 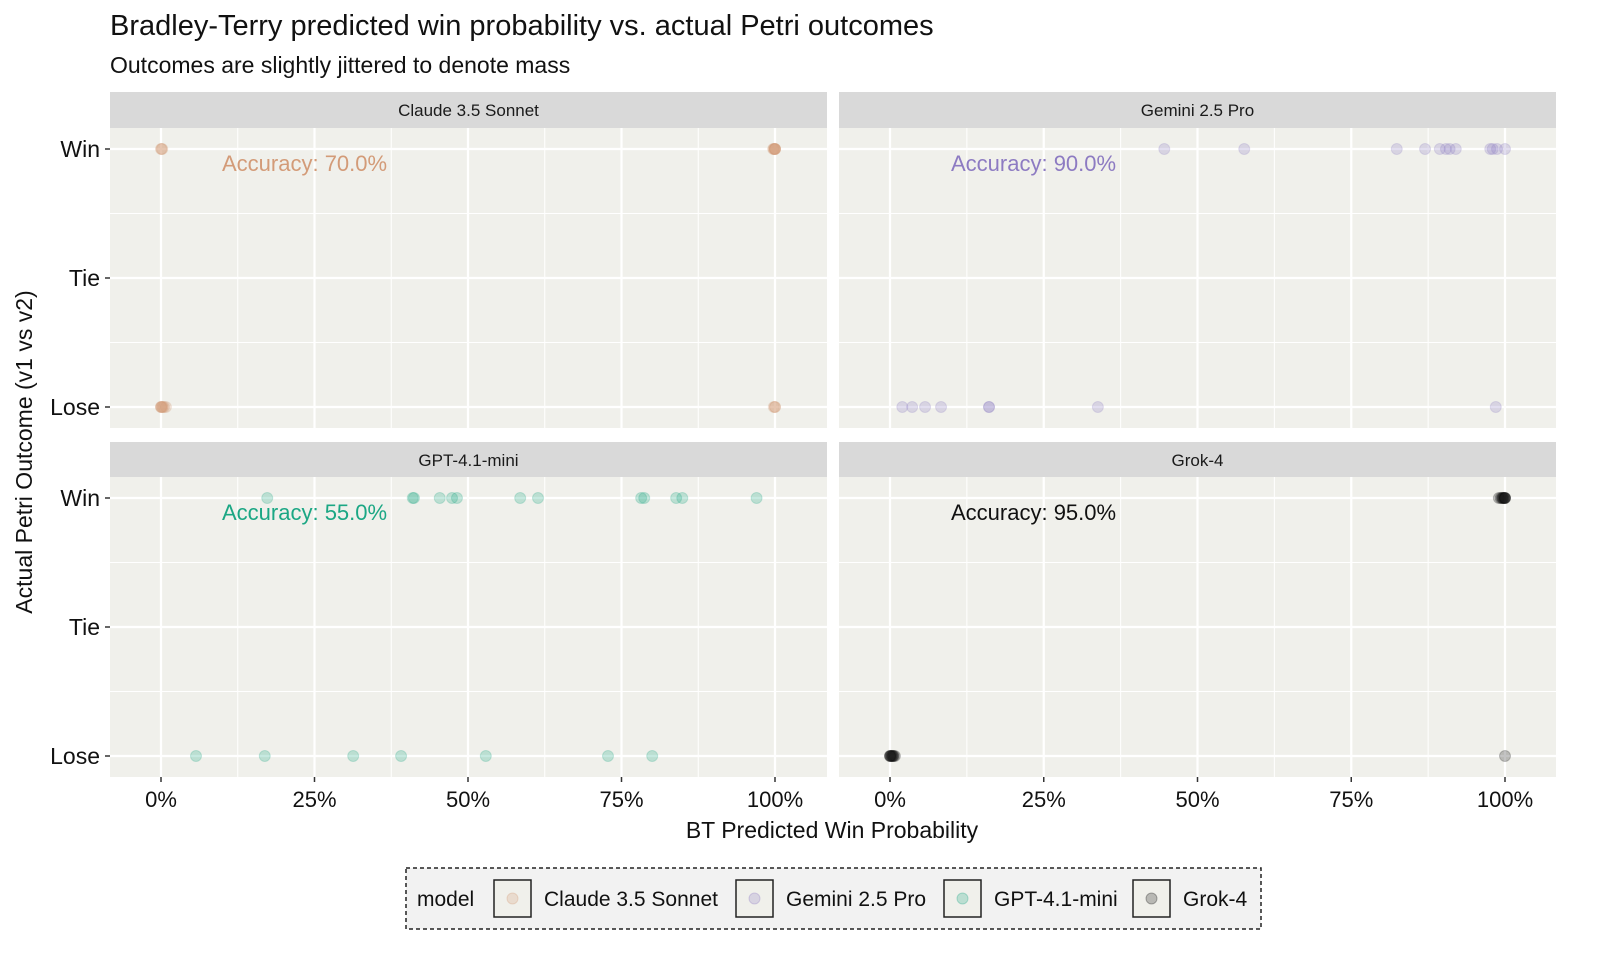 What do you see at coordinates (1033, 512) in the screenshot?
I see `accuracy-annotation: Accuracy: 95.0%` at bounding box center [1033, 512].